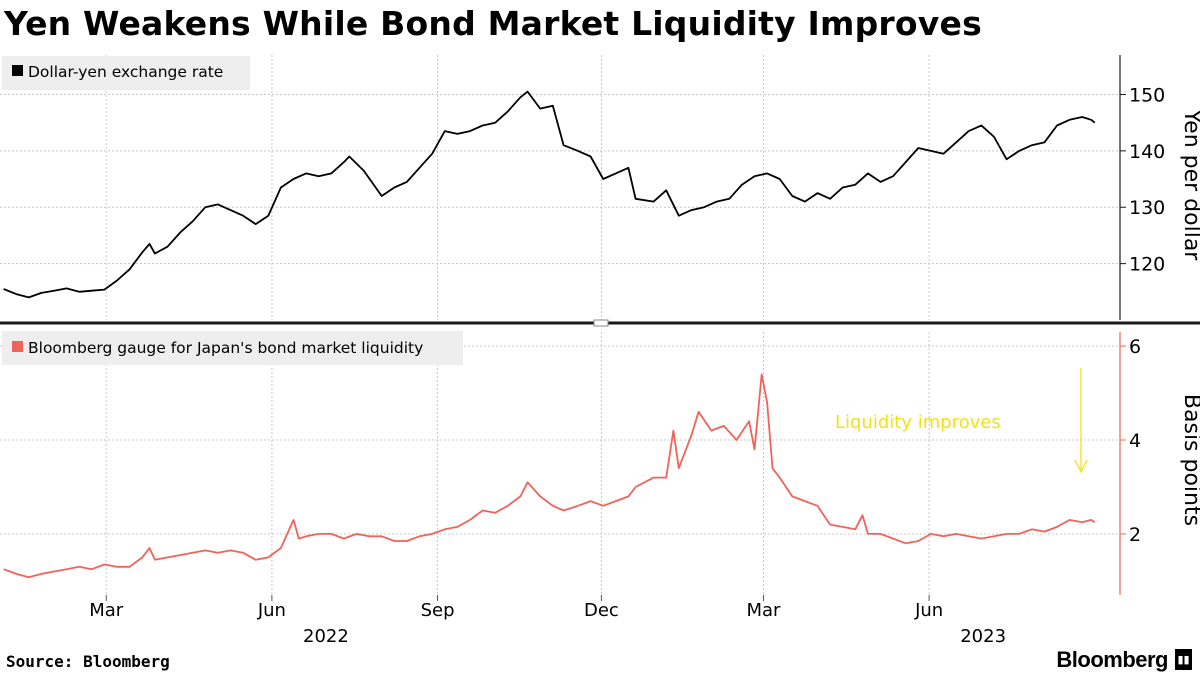  I want to click on legend-liquidity-background, so click(232, 348).